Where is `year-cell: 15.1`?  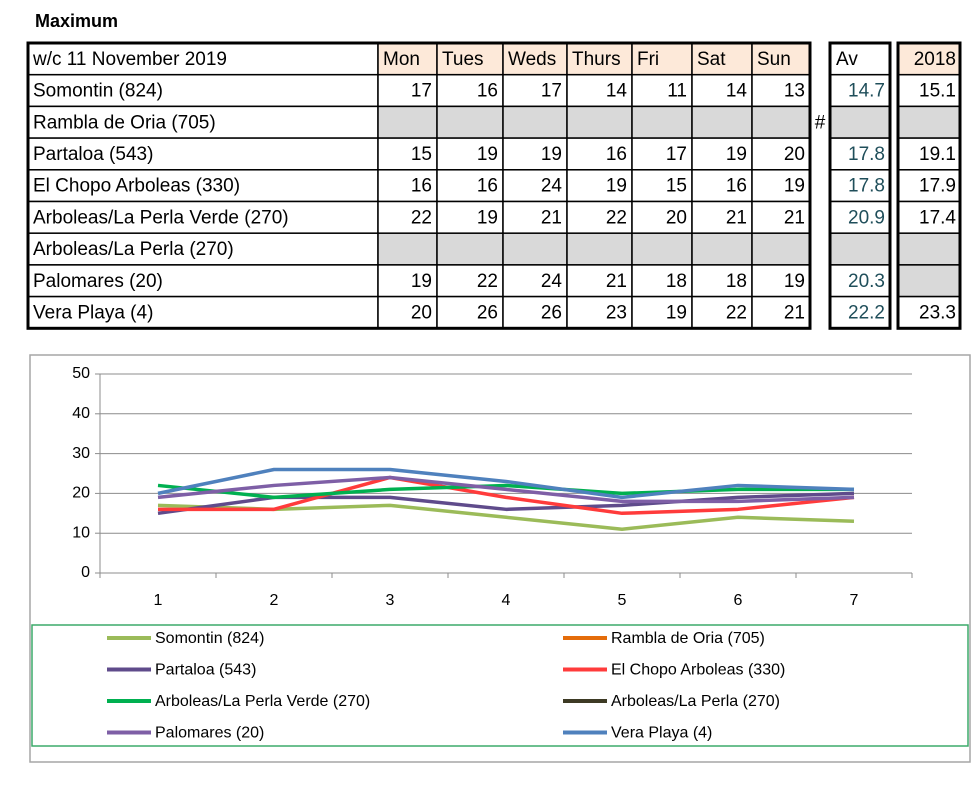 year-cell: 15.1 is located at coordinates (937, 91).